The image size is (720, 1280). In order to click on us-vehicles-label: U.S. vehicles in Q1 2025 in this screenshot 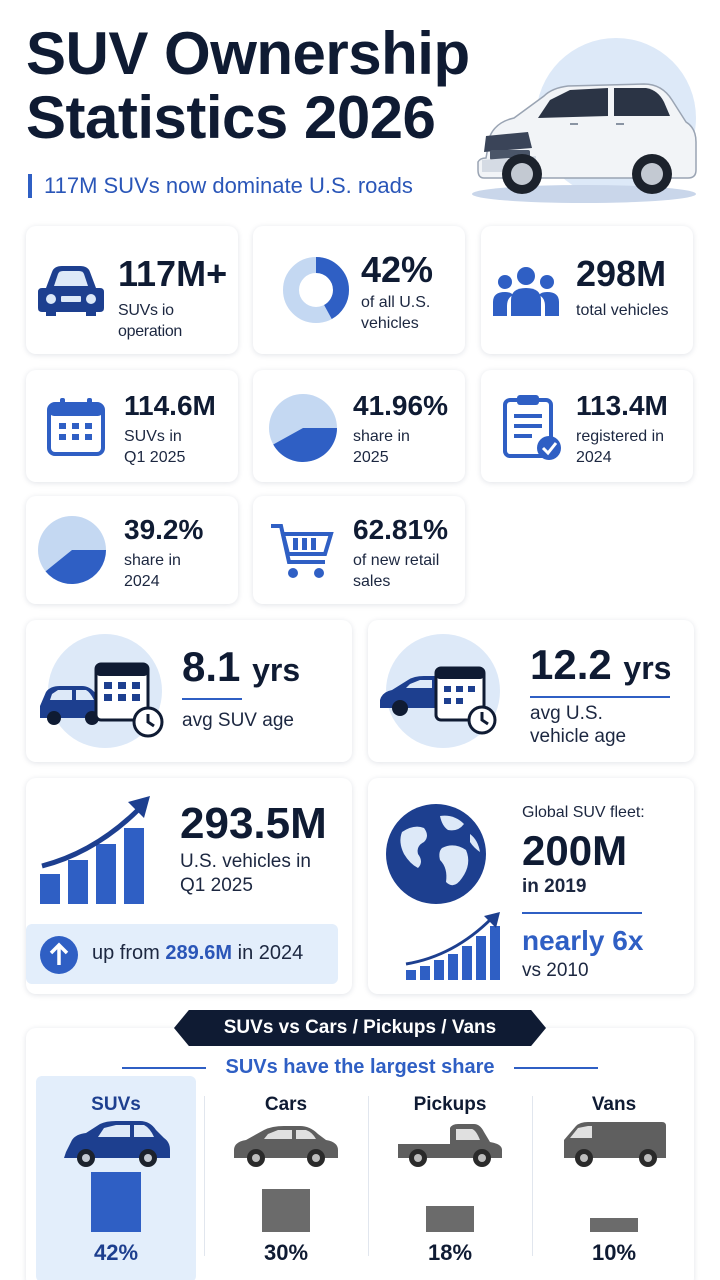, I will do `click(245, 873)`.